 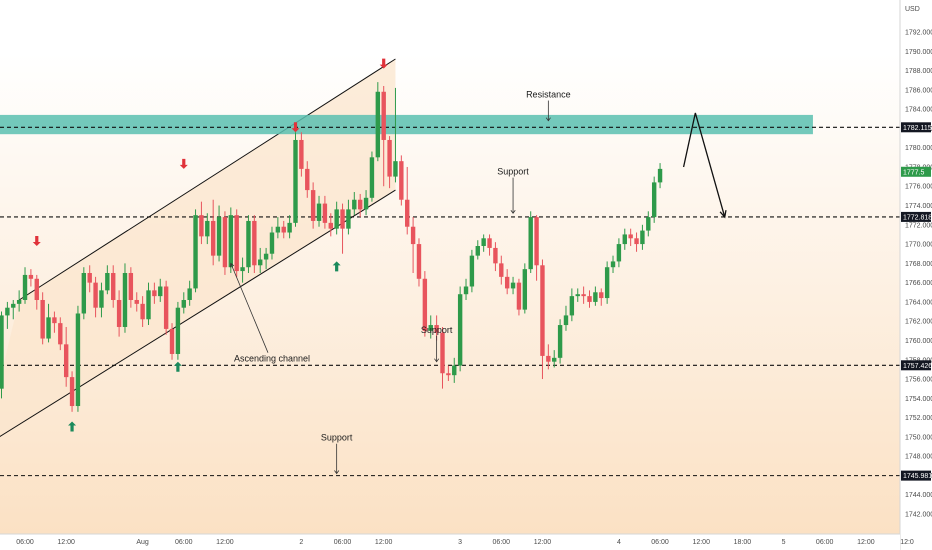 What do you see at coordinates (704, 165) in the screenshot?
I see `projection-path` at bounding box center [704, 165].